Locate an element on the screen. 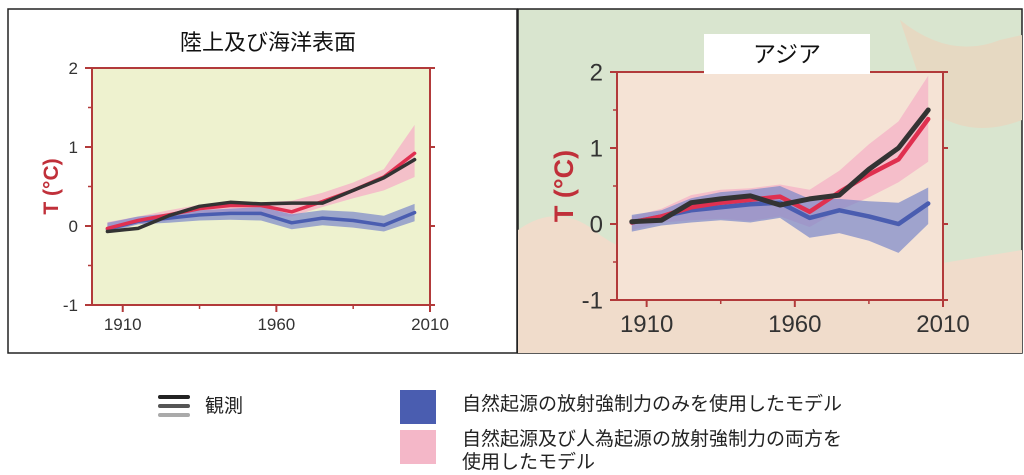 Image resolution: width=1024 pixels, height=475 pixels. legend-observed-swatch is located at coordinates (174, 406).